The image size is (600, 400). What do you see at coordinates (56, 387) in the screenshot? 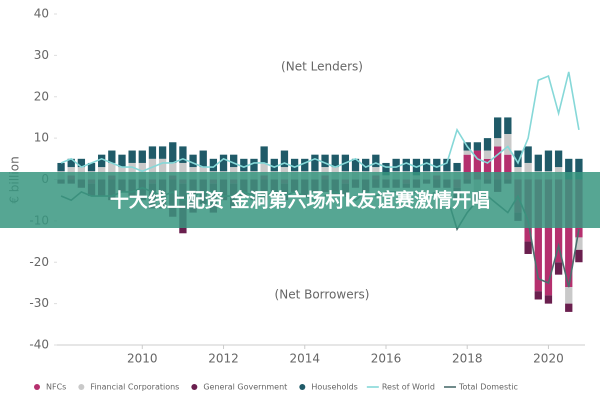
I see `legend-label: NFCs` at bounding box center [56, 387].